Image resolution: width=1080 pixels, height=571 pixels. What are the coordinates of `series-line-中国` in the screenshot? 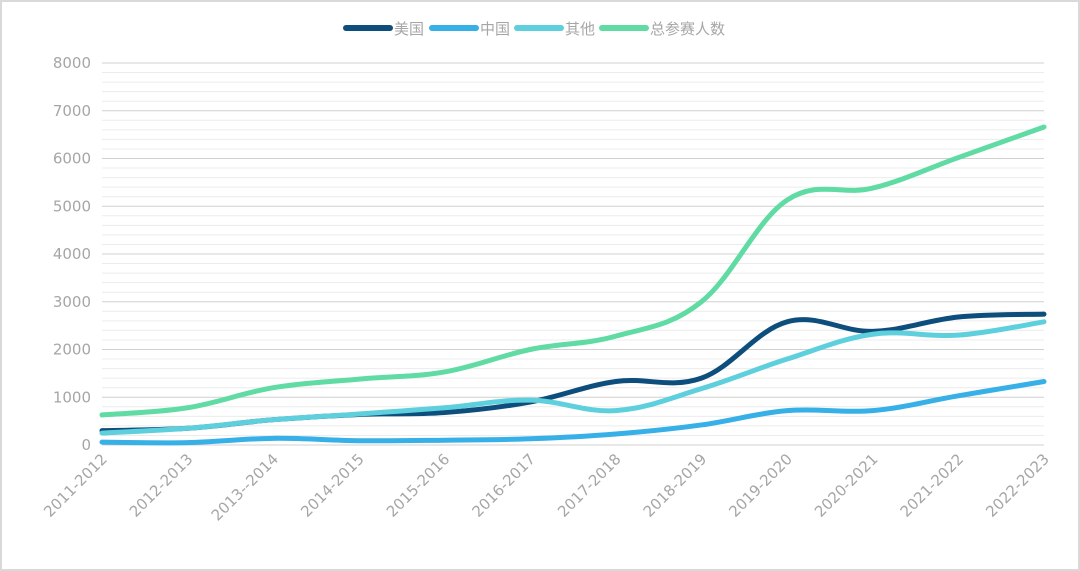 It's located at (573, 412).